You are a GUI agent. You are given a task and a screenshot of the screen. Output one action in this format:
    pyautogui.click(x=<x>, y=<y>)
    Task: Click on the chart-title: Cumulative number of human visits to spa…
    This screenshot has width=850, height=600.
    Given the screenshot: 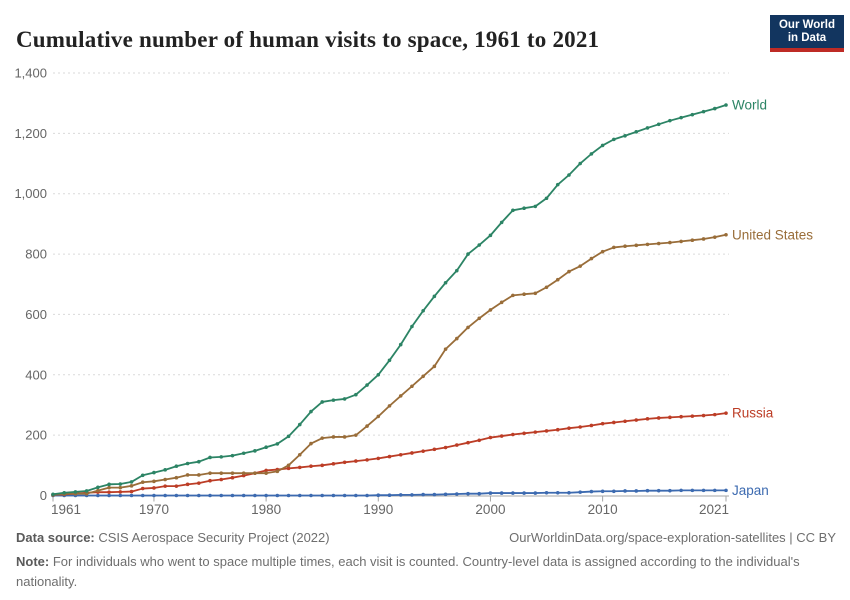 What is the action you would take?
    pyautogui.click(x=308, y=40)
    